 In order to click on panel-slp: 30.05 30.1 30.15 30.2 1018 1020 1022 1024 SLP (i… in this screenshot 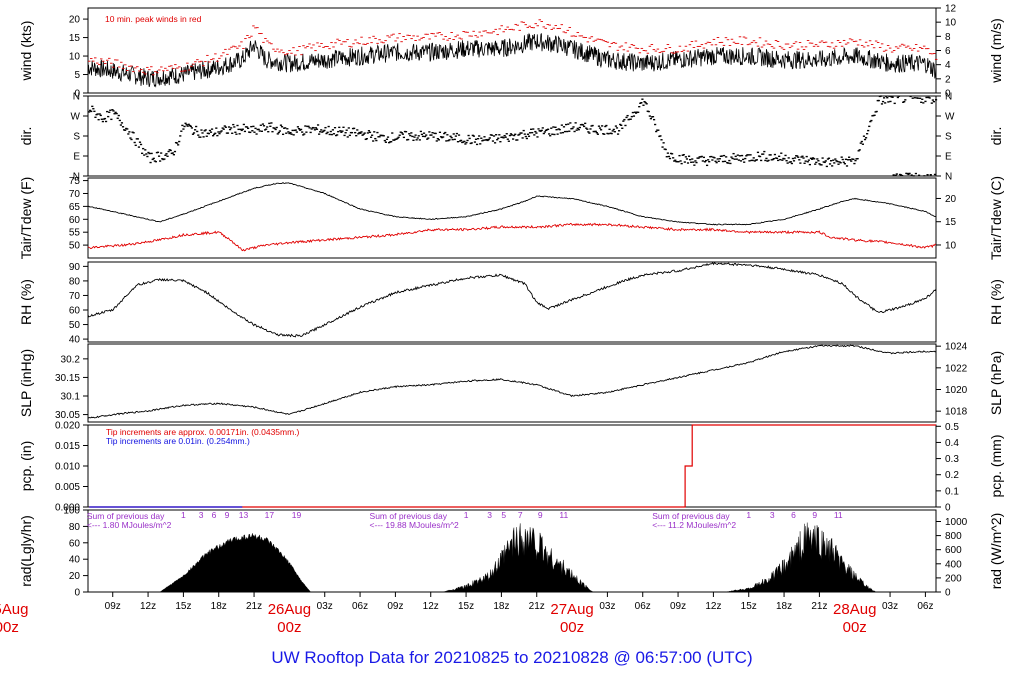, I will do `click(511, 382)`.